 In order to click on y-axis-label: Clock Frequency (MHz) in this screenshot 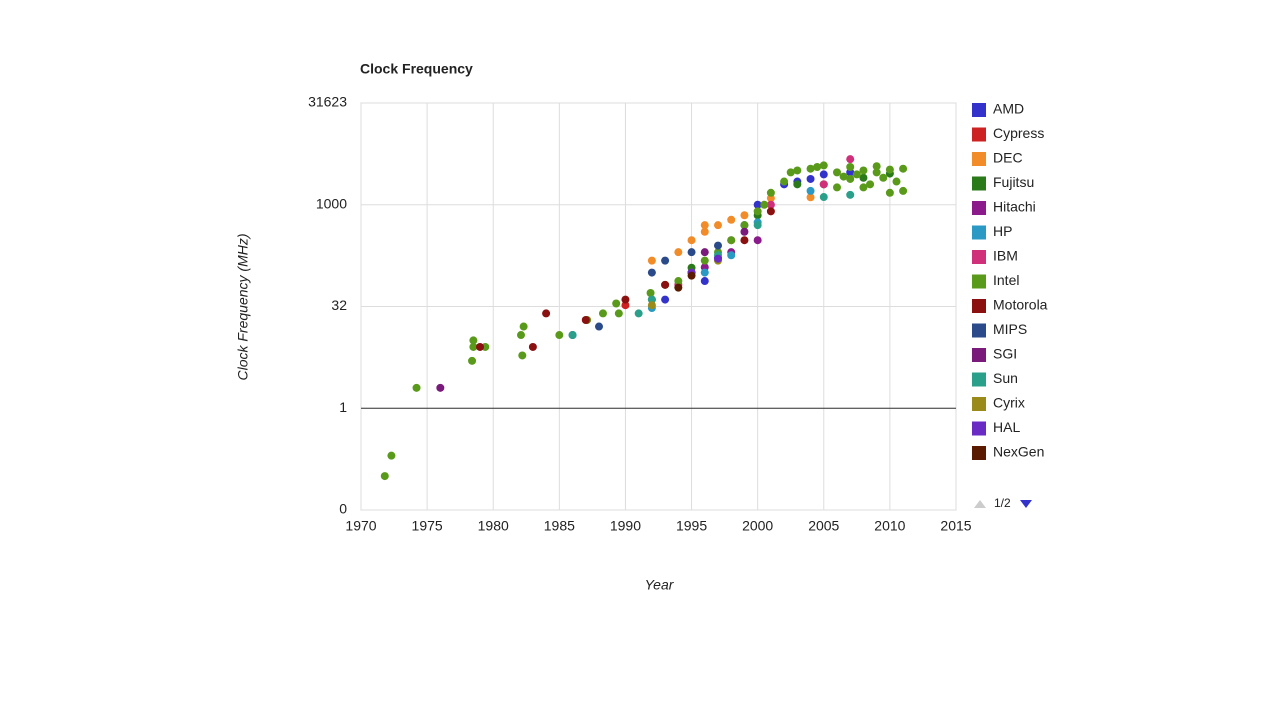, I will do `click(243, 306)`.